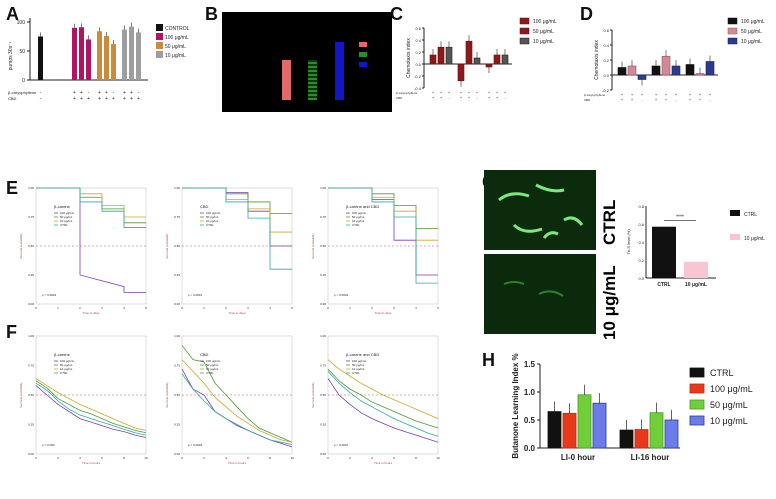  I want to click on micro-label-10ug: 10 μg/mL, so click(612, 297).